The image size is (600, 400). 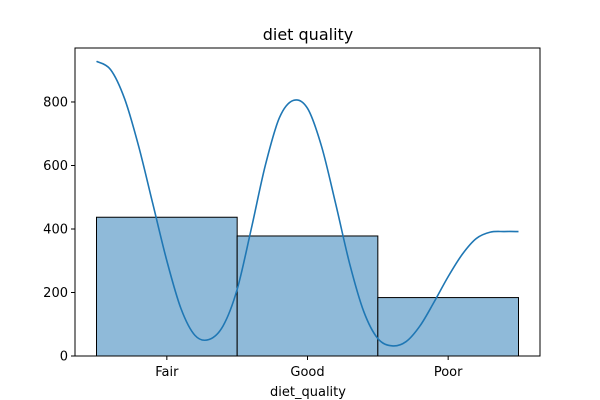 What do you see at coordinates (55, 166) in the screenshot?
I see `y-tick-label: 600` at bounding box center [55, 166].